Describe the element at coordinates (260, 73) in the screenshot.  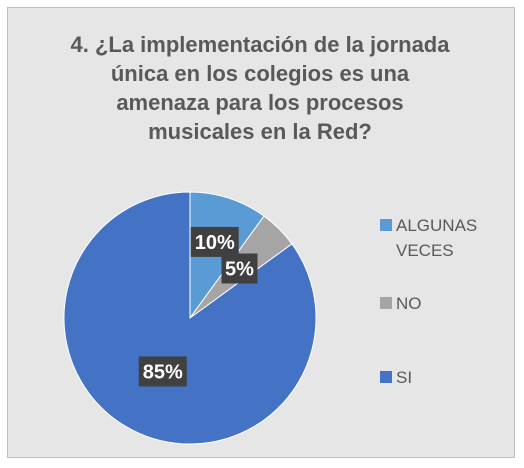
I see `title-line: única en los colegios es una` at that location.